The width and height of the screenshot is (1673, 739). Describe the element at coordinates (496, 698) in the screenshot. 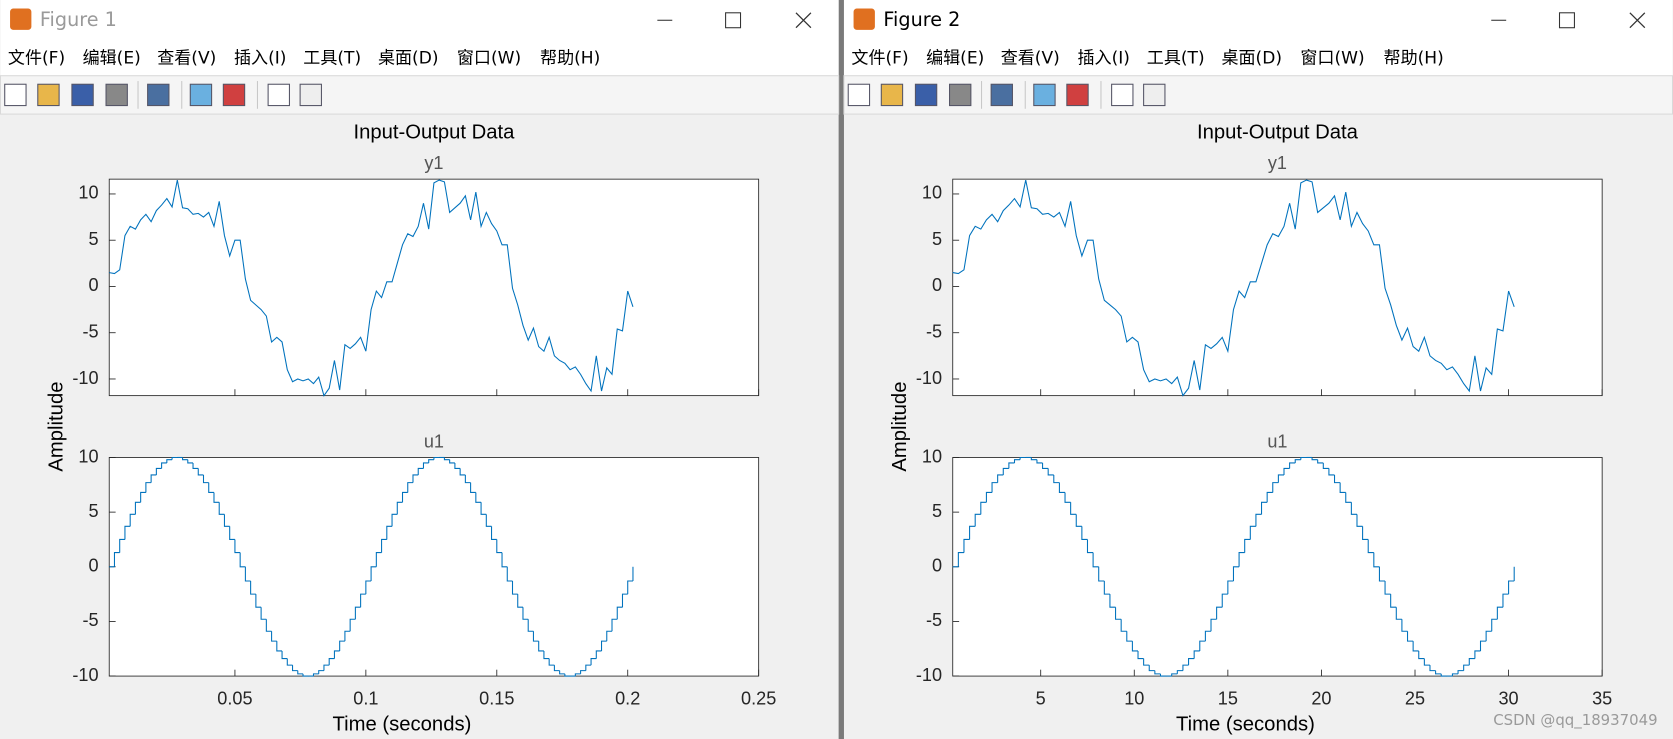

I see `x-tick-label: 0.15` at that location.